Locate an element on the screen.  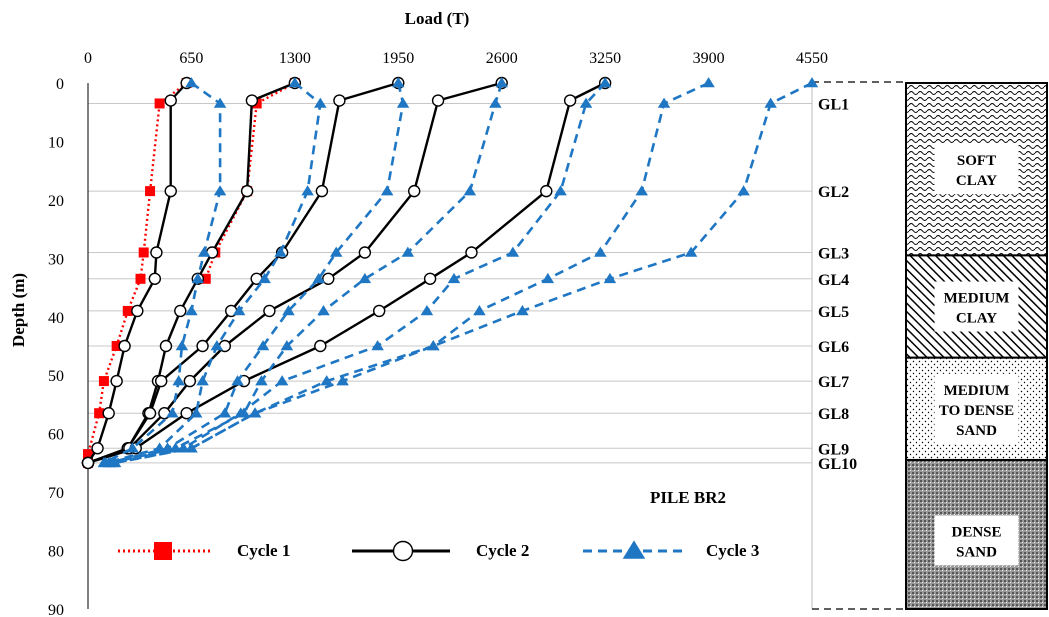
soil-layer-label: MEDIUM is located at coordinates (977, 391).